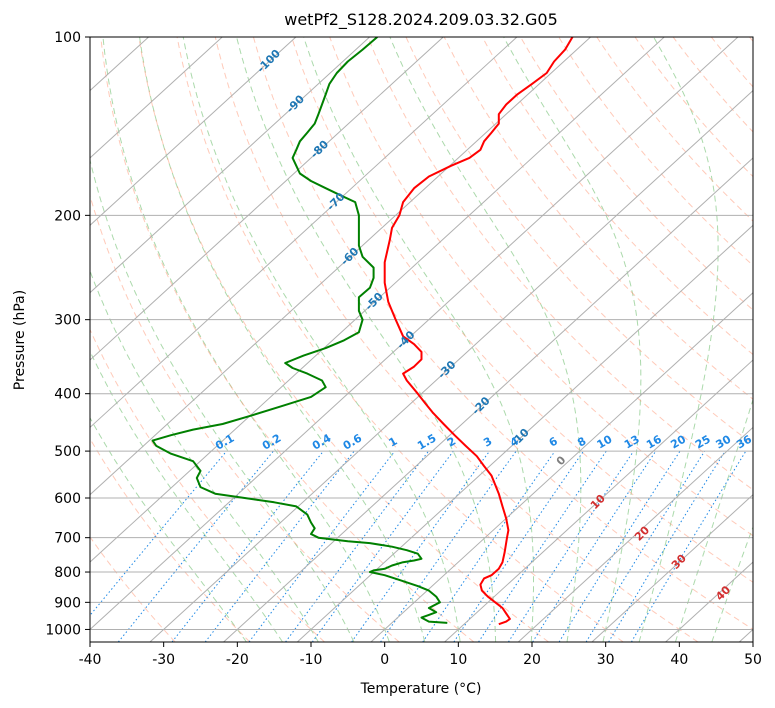 Image resolution: width=775 pixels, height=708 pixels. I want to click on y-tick-label: 700, so click(67, 539).